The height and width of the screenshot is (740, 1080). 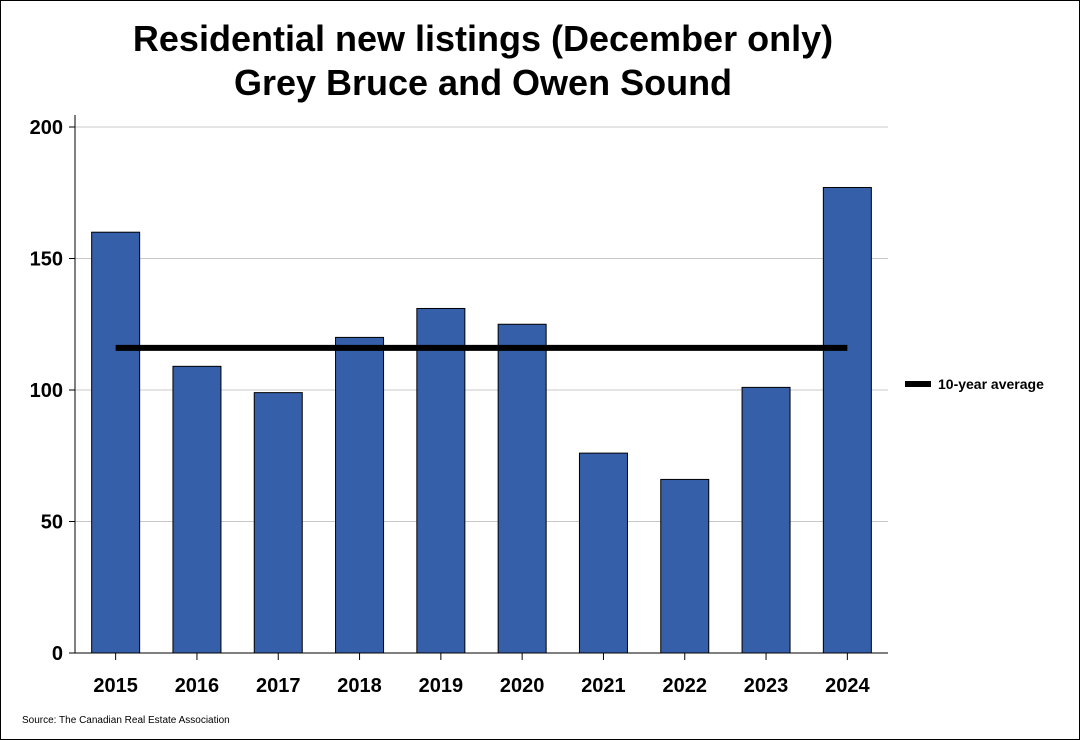 I want to click on x-tick-label-2016: 2016, so click(x=197, y=686).